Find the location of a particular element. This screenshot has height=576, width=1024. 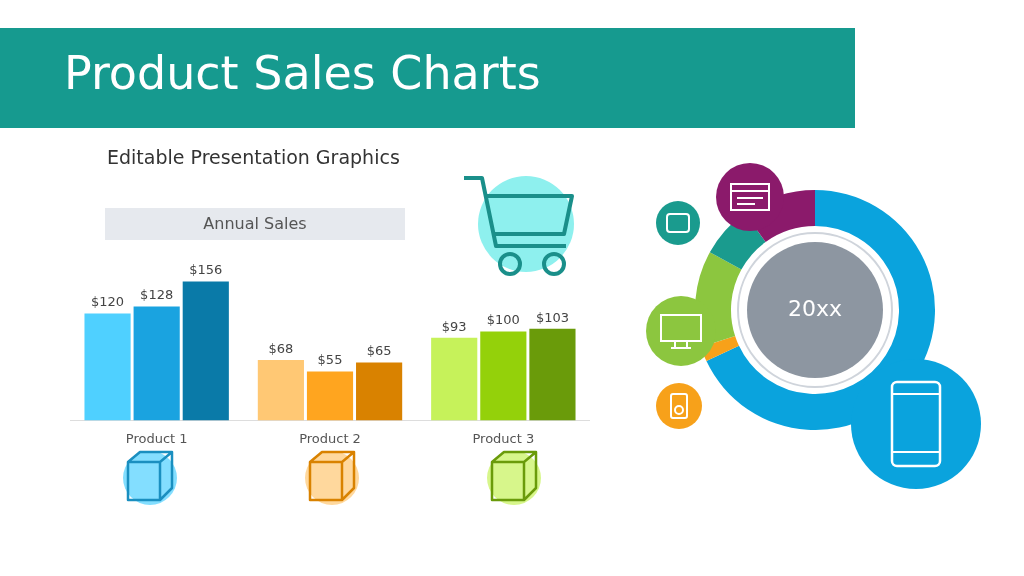

data-label: $128 is located at coordinates (157, 295).